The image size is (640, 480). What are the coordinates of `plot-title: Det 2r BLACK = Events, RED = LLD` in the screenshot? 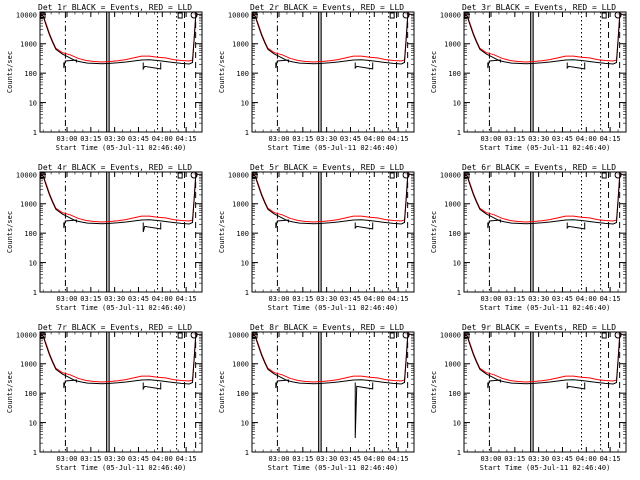 It's located at (327, 7).